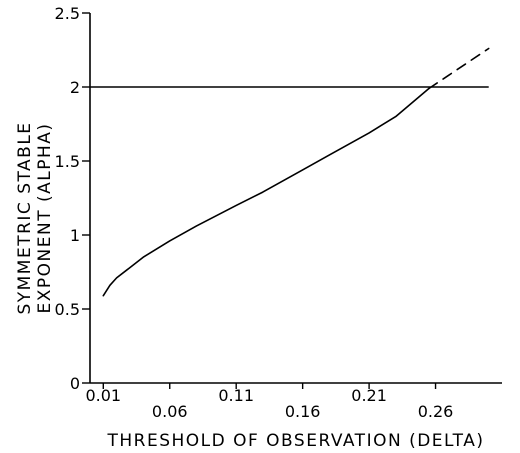 The image size is (520, 453). I want to click on x-tick-label: 0.21, so click(369, 395).